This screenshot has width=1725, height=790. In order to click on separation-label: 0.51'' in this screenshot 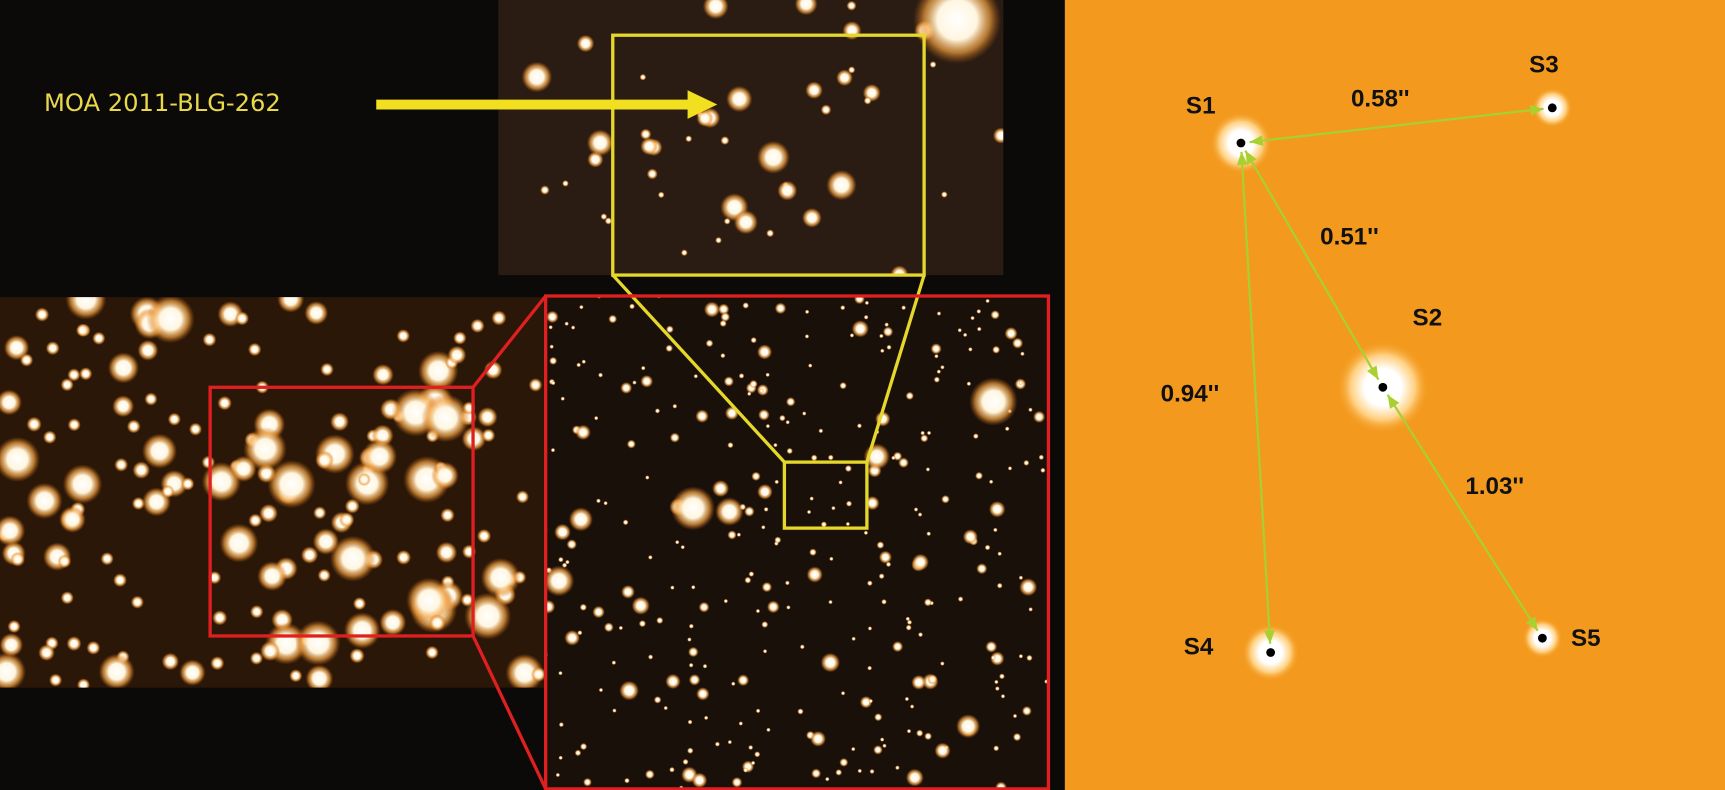, I will do `click(1349, 236)`.